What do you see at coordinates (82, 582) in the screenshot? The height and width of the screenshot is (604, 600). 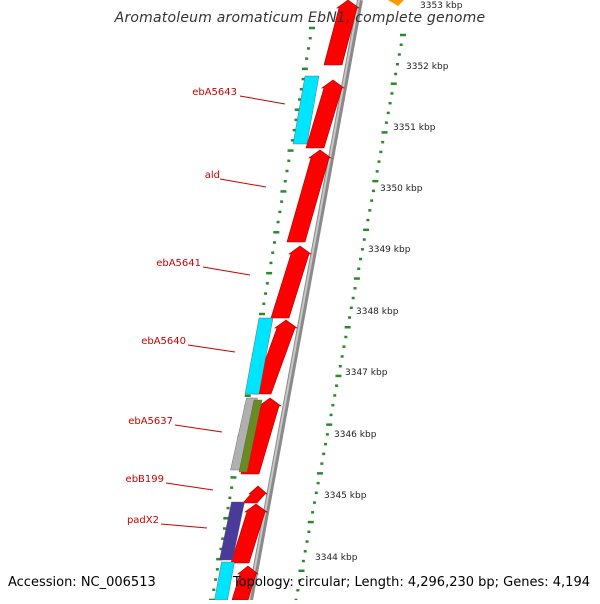 I see `accession-text: Accession: NC_006513` at bounding box center [82, 582].